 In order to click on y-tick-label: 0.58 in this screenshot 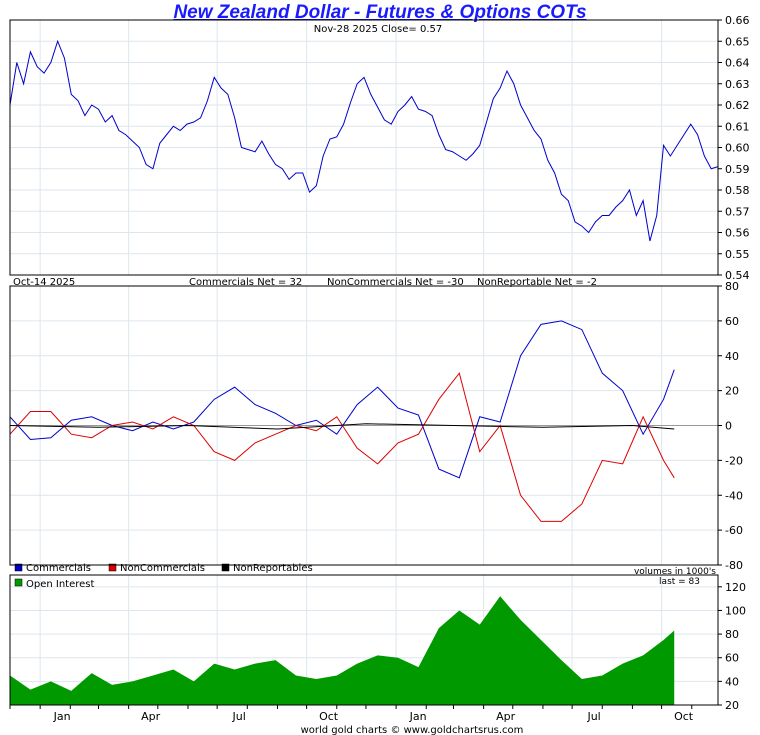, I will do `click(737, 190)`.